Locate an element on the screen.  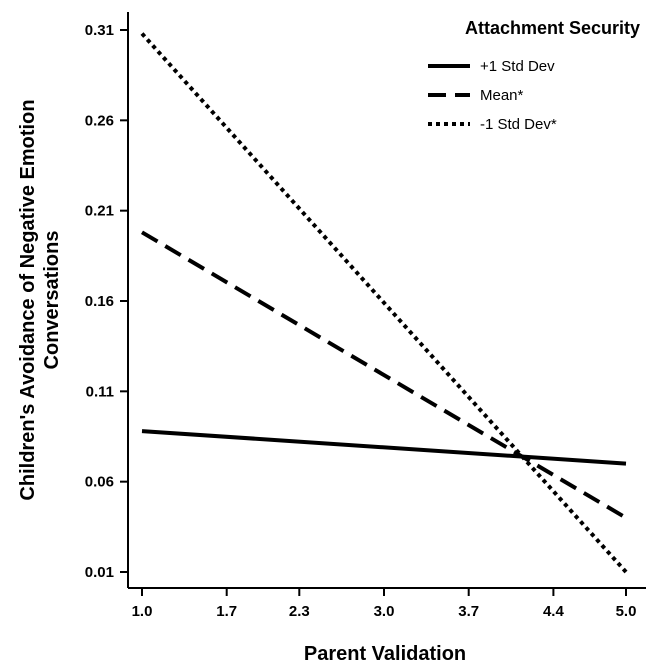
y-axis-title-line-1: Children's Avoidance of Negative Emotion is located at coordinates (28, 299).